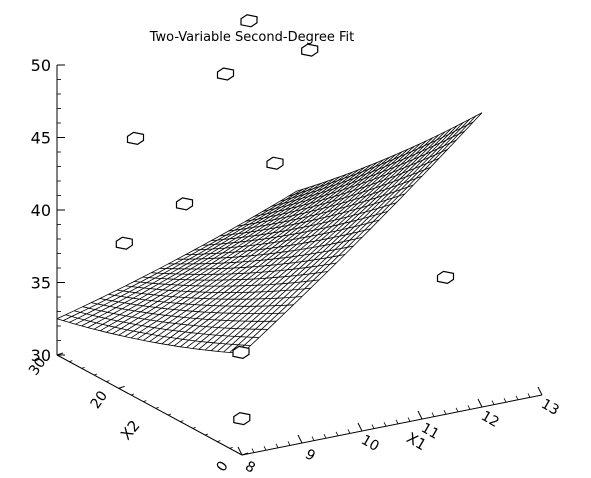 This screenshot has width=591, height=478. What do you see at coordinates (429, 431) in the screenshot?
I see `x1-tick-label: 11` at bounding box center [429, 431].